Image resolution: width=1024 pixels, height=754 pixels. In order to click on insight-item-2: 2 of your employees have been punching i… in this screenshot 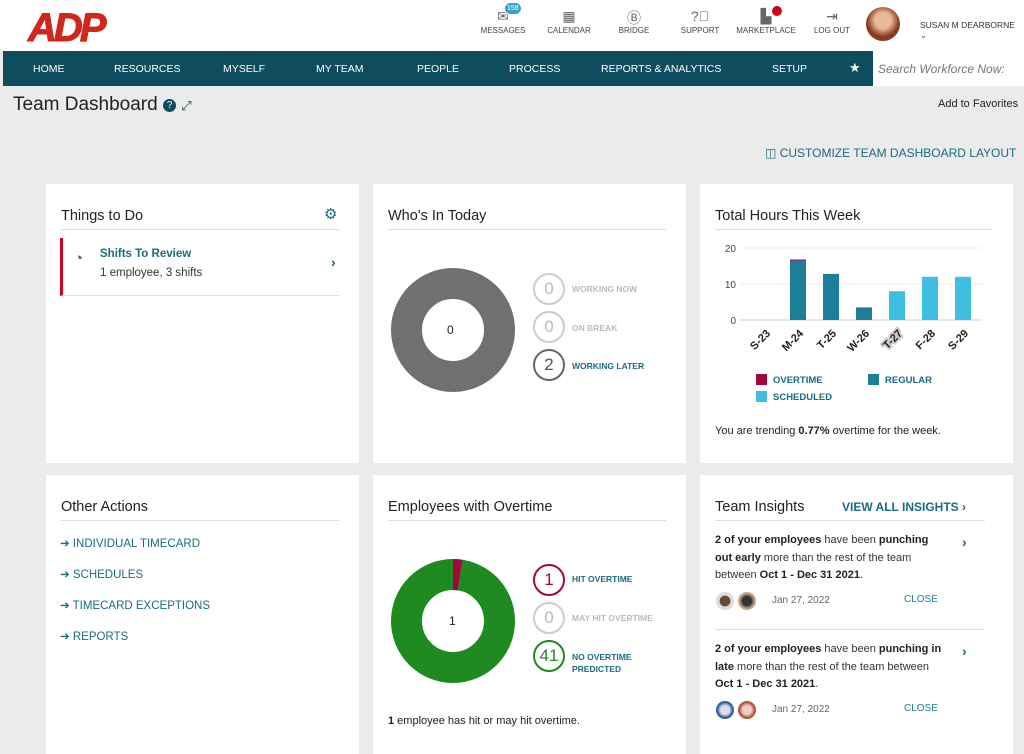, I will do `click(828, 666)`.